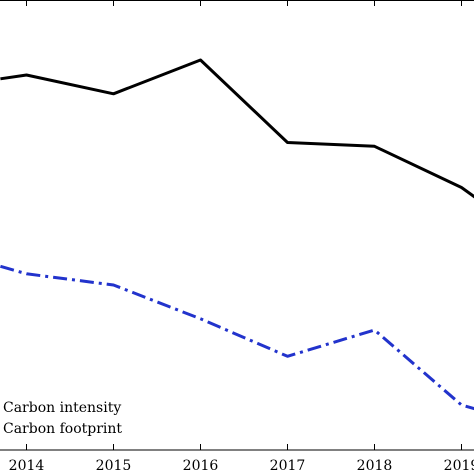  What do you see at coordinates (27, 466) in the screenshot?
I see `x-tick-label-2014: 2014` at bounding box center [27, 466].